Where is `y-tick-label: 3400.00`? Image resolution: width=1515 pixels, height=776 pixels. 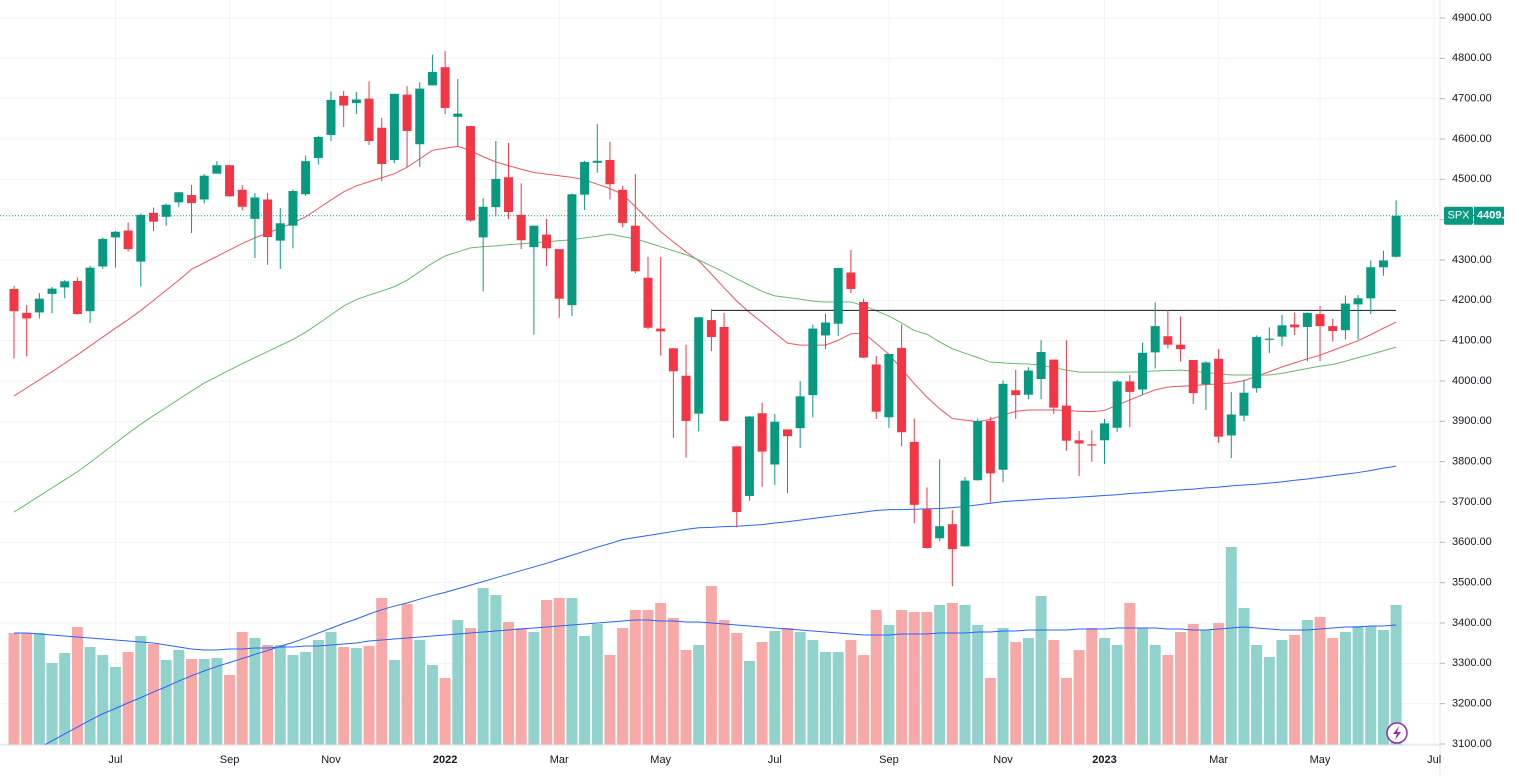 y-tick-label: 3400.00 is located at coordinates (1472, 623).